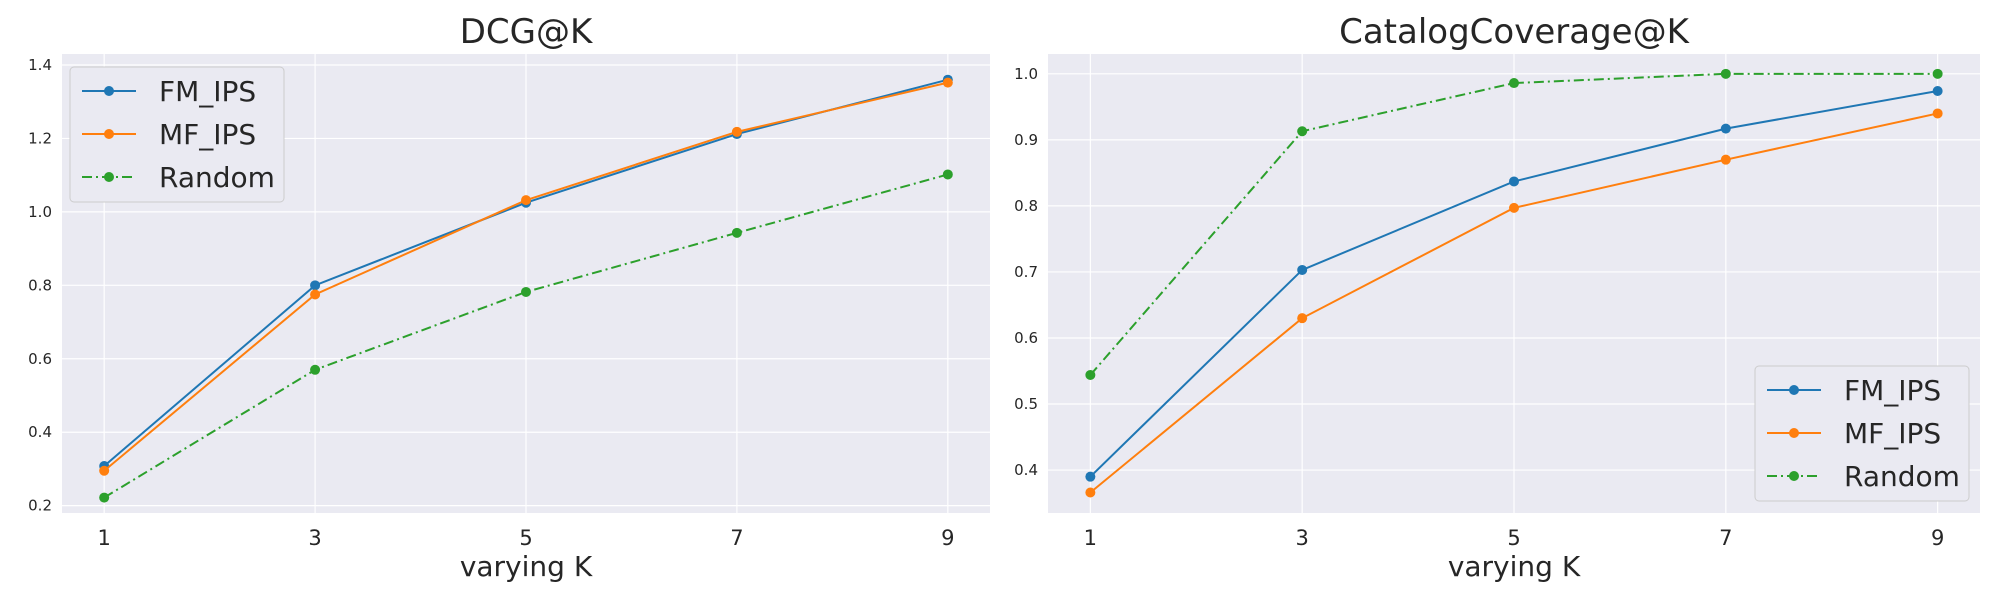 This screenshot has height=600, width=2000. What do you see at coordinates (1514, 32) in the screenshot?
I see `chart-title: CatalogCoverage@K` at bounding box center [1514, 32].